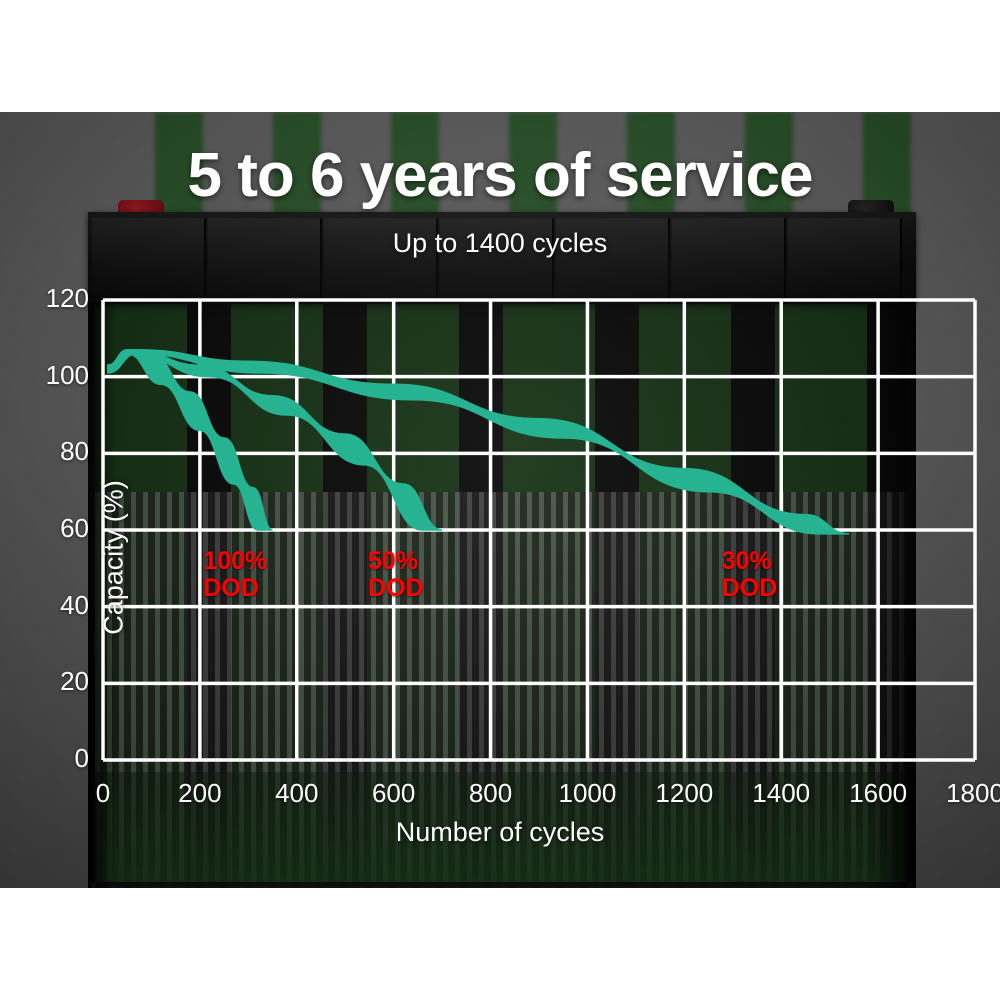  Describe the element at coordinates (973, 793) in the screenshot. I see `x-tick-label: 1800` at that location.